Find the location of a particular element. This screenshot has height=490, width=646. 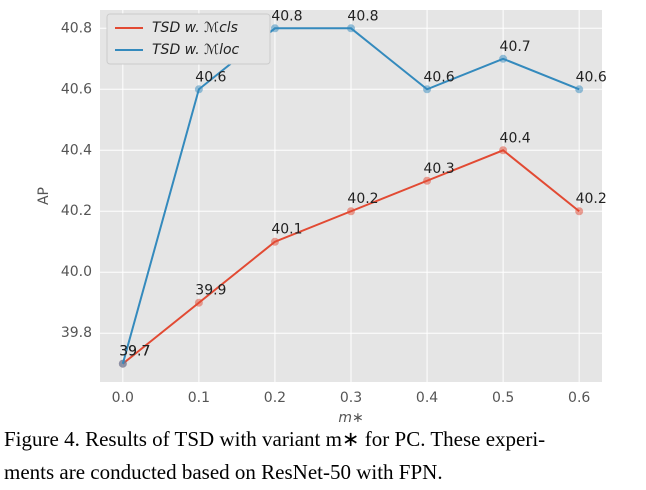

y-tick-label: 40.6 is located at coordinates (76, 89).